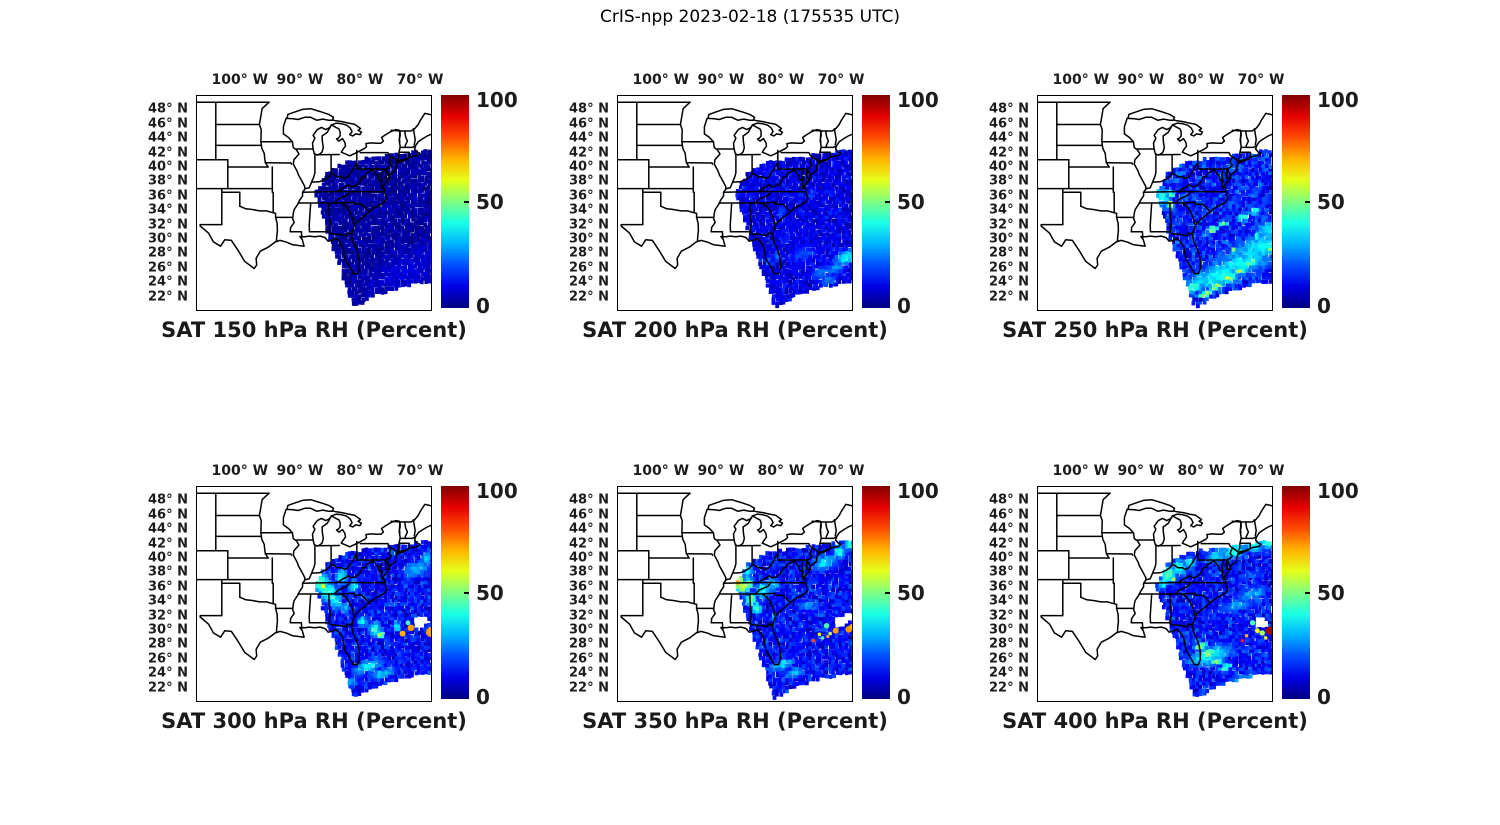  I want to click on panel-title: SAT 400 hPa RH (Percent), so click(1155, 721).